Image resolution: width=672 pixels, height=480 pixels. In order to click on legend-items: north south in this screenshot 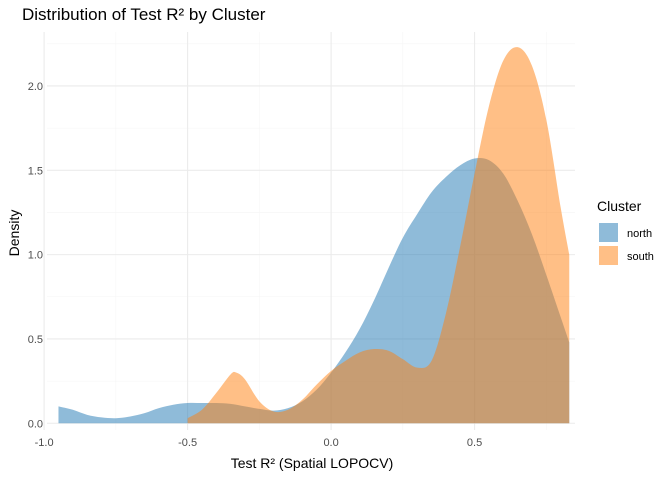, I will do `click(626, 244)`.